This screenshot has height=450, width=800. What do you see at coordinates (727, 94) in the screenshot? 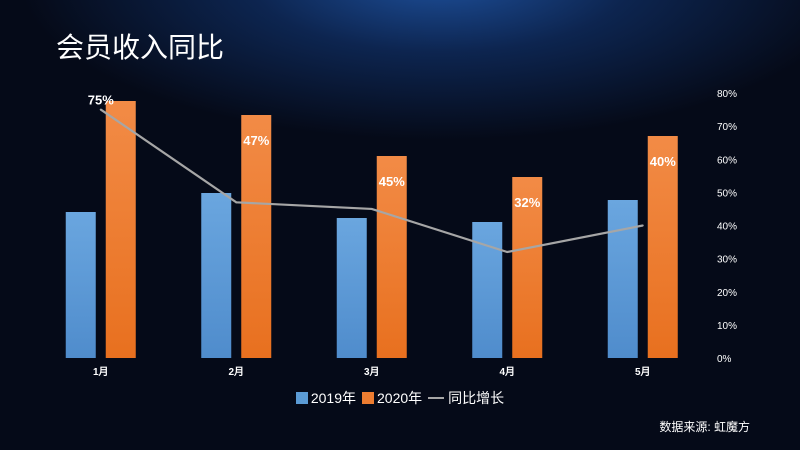
I see `right-axis-tick: 80%` at bounding box center [727, 94].